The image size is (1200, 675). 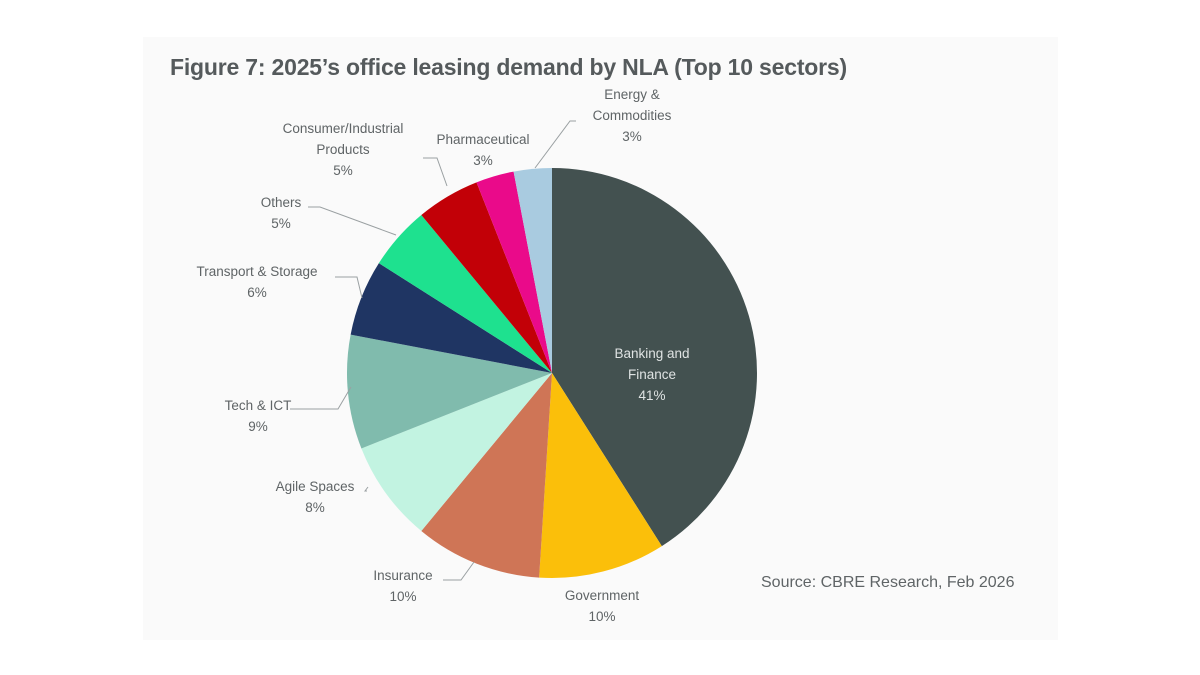 I want to click on slice-label-tech-ict: Tech & ICT 9%, so click(x=258, y=416).